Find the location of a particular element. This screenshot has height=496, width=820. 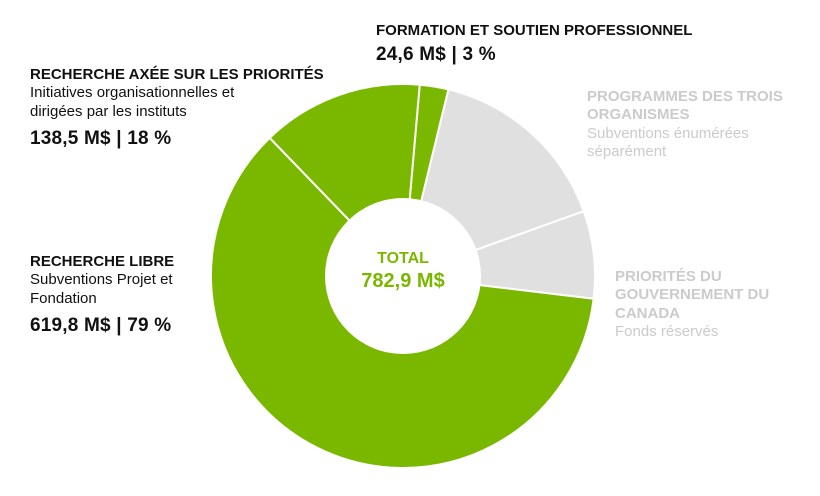

recherche-axee-value: 138,5 M$ | 18 % is located at coordinates (101, 138).